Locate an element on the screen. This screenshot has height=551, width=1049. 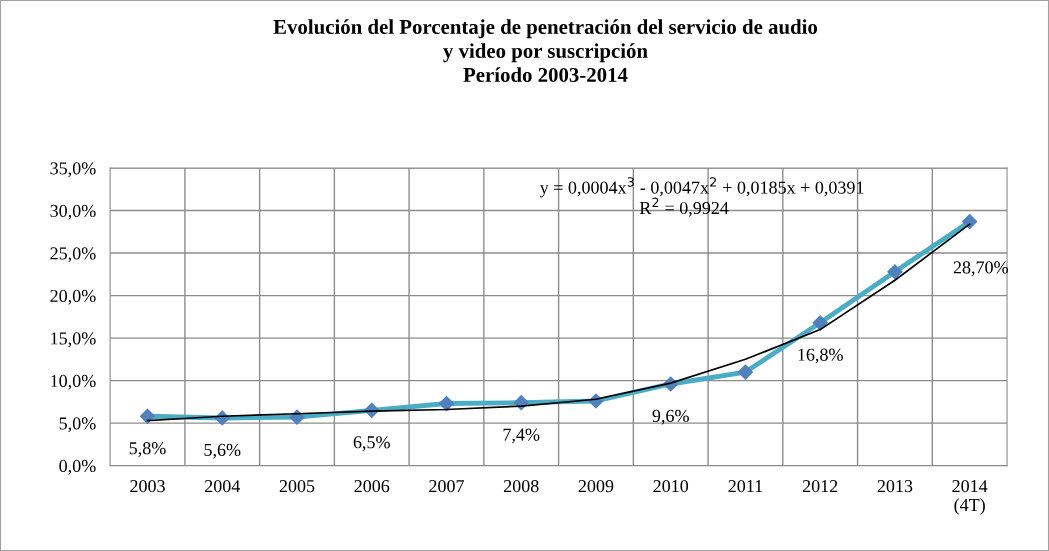
x-tick-label: 2014 (4T) is located at coordinates (970, 497).